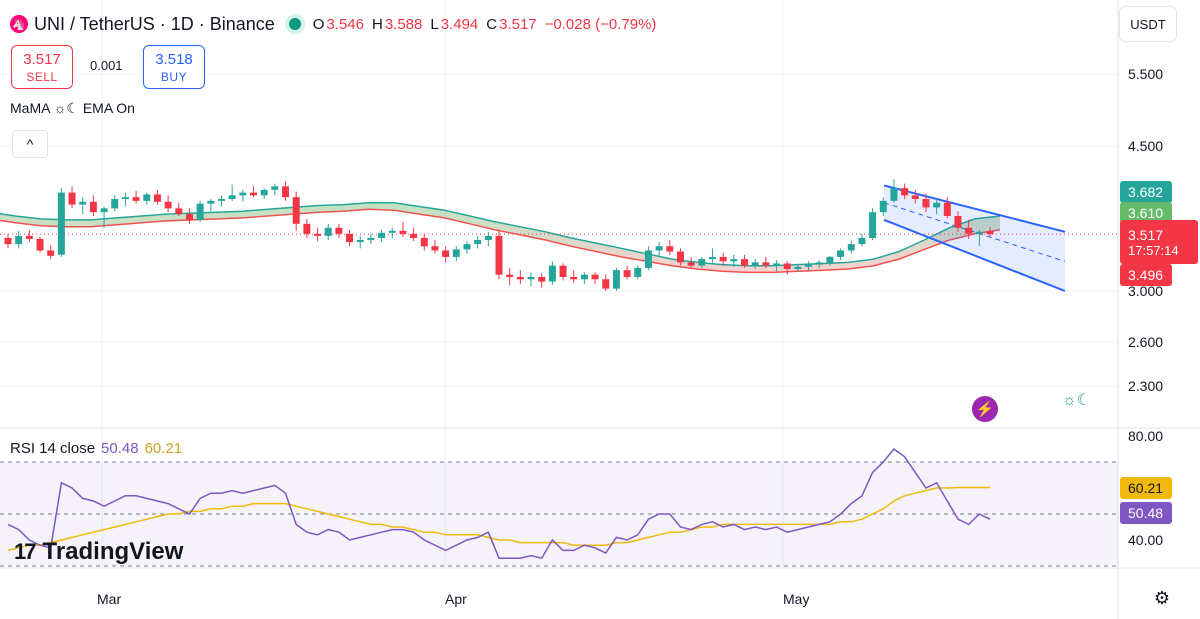 The height and width of the screenshot is (619, 1200). What do you see at coordinates (1153, 250) in the screenshot?
I see `candle-countdown: 17:57:14` at bounding box center [1153, 250].